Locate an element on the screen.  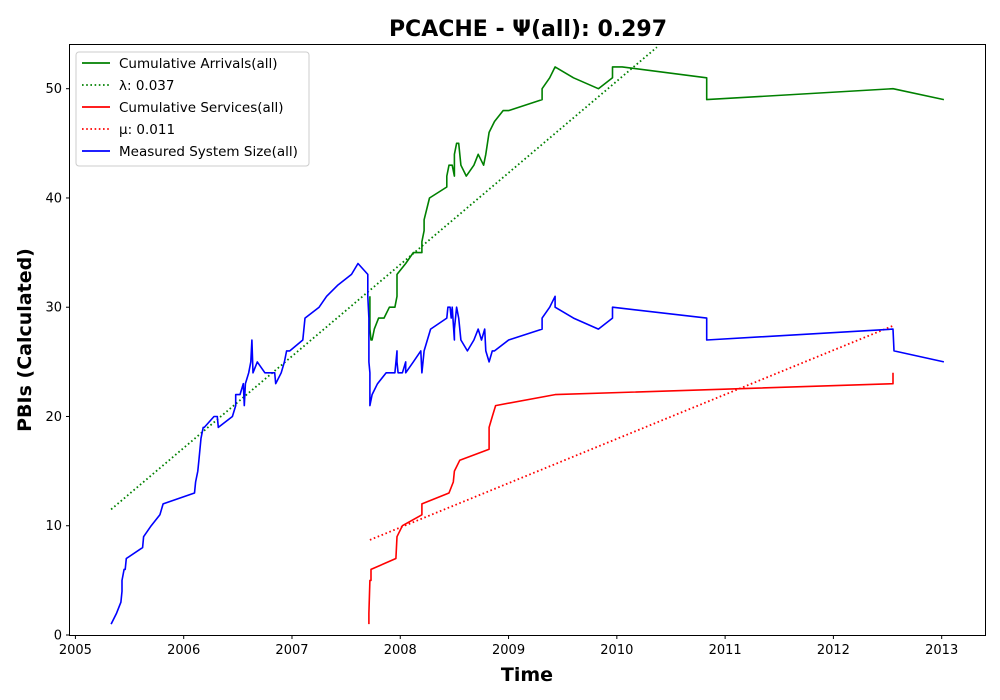
y-tick-label: 0 is located at coordinates (58, 636).